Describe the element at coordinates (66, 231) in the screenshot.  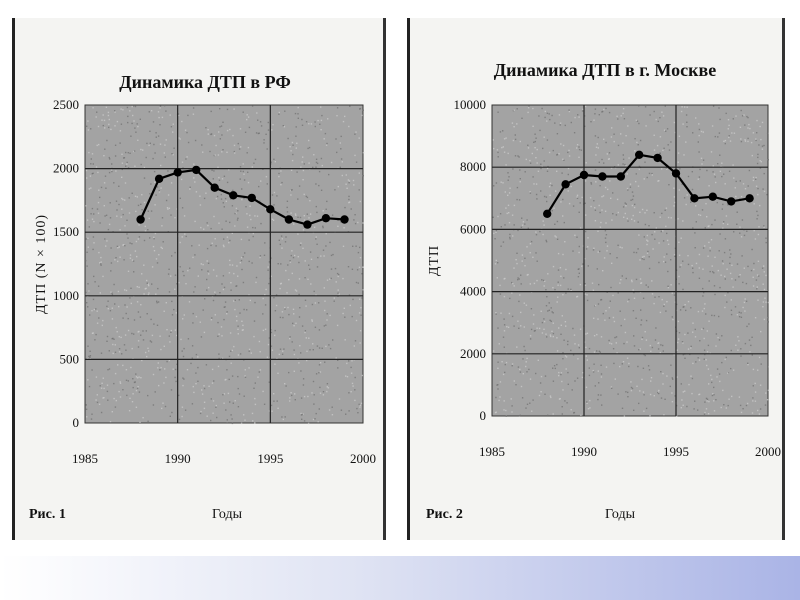
I see `y-tick-label: 1500` at that location.